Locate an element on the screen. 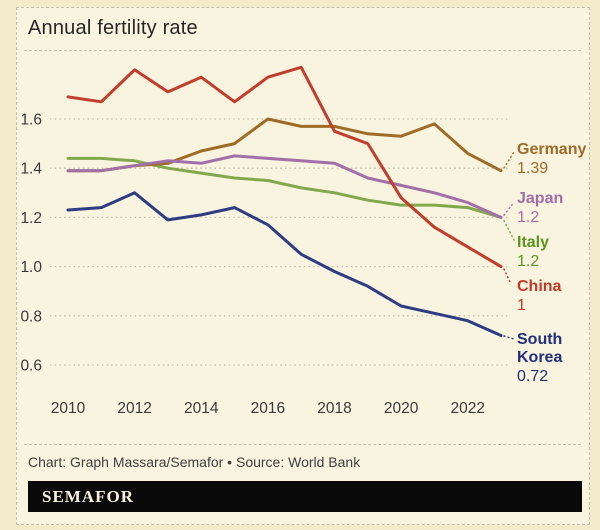 Image resolution: width=600 pixels, height=530 pixels. credit-divider is located at coordinates (302, 444).